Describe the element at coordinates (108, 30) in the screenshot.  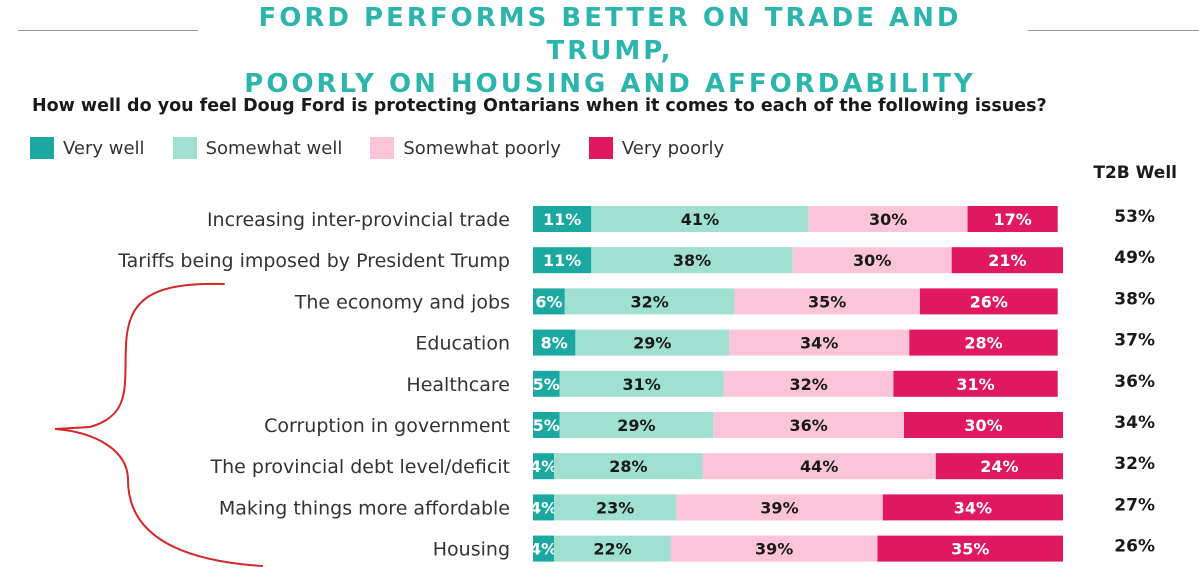
I see `title-rule-left` at that location.